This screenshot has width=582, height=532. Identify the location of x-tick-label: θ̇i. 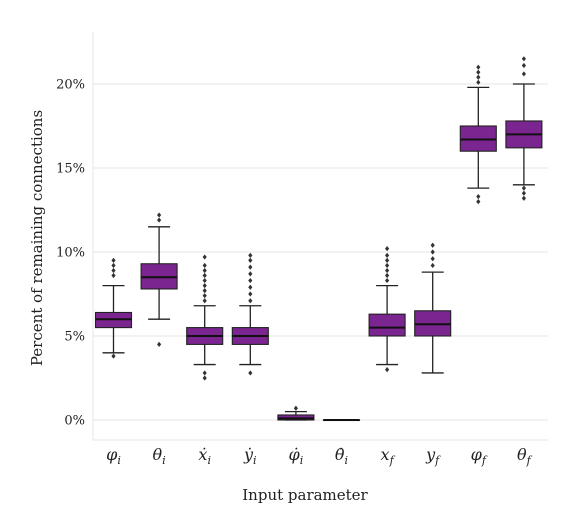
(341, 456).